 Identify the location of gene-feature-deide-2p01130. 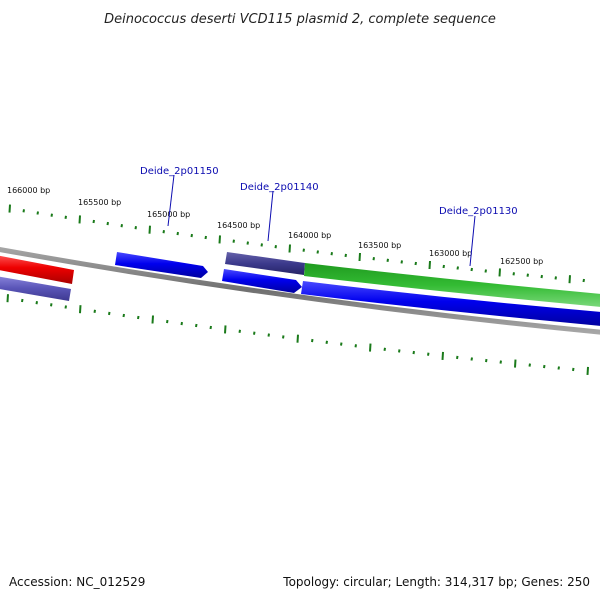
(452, 285).